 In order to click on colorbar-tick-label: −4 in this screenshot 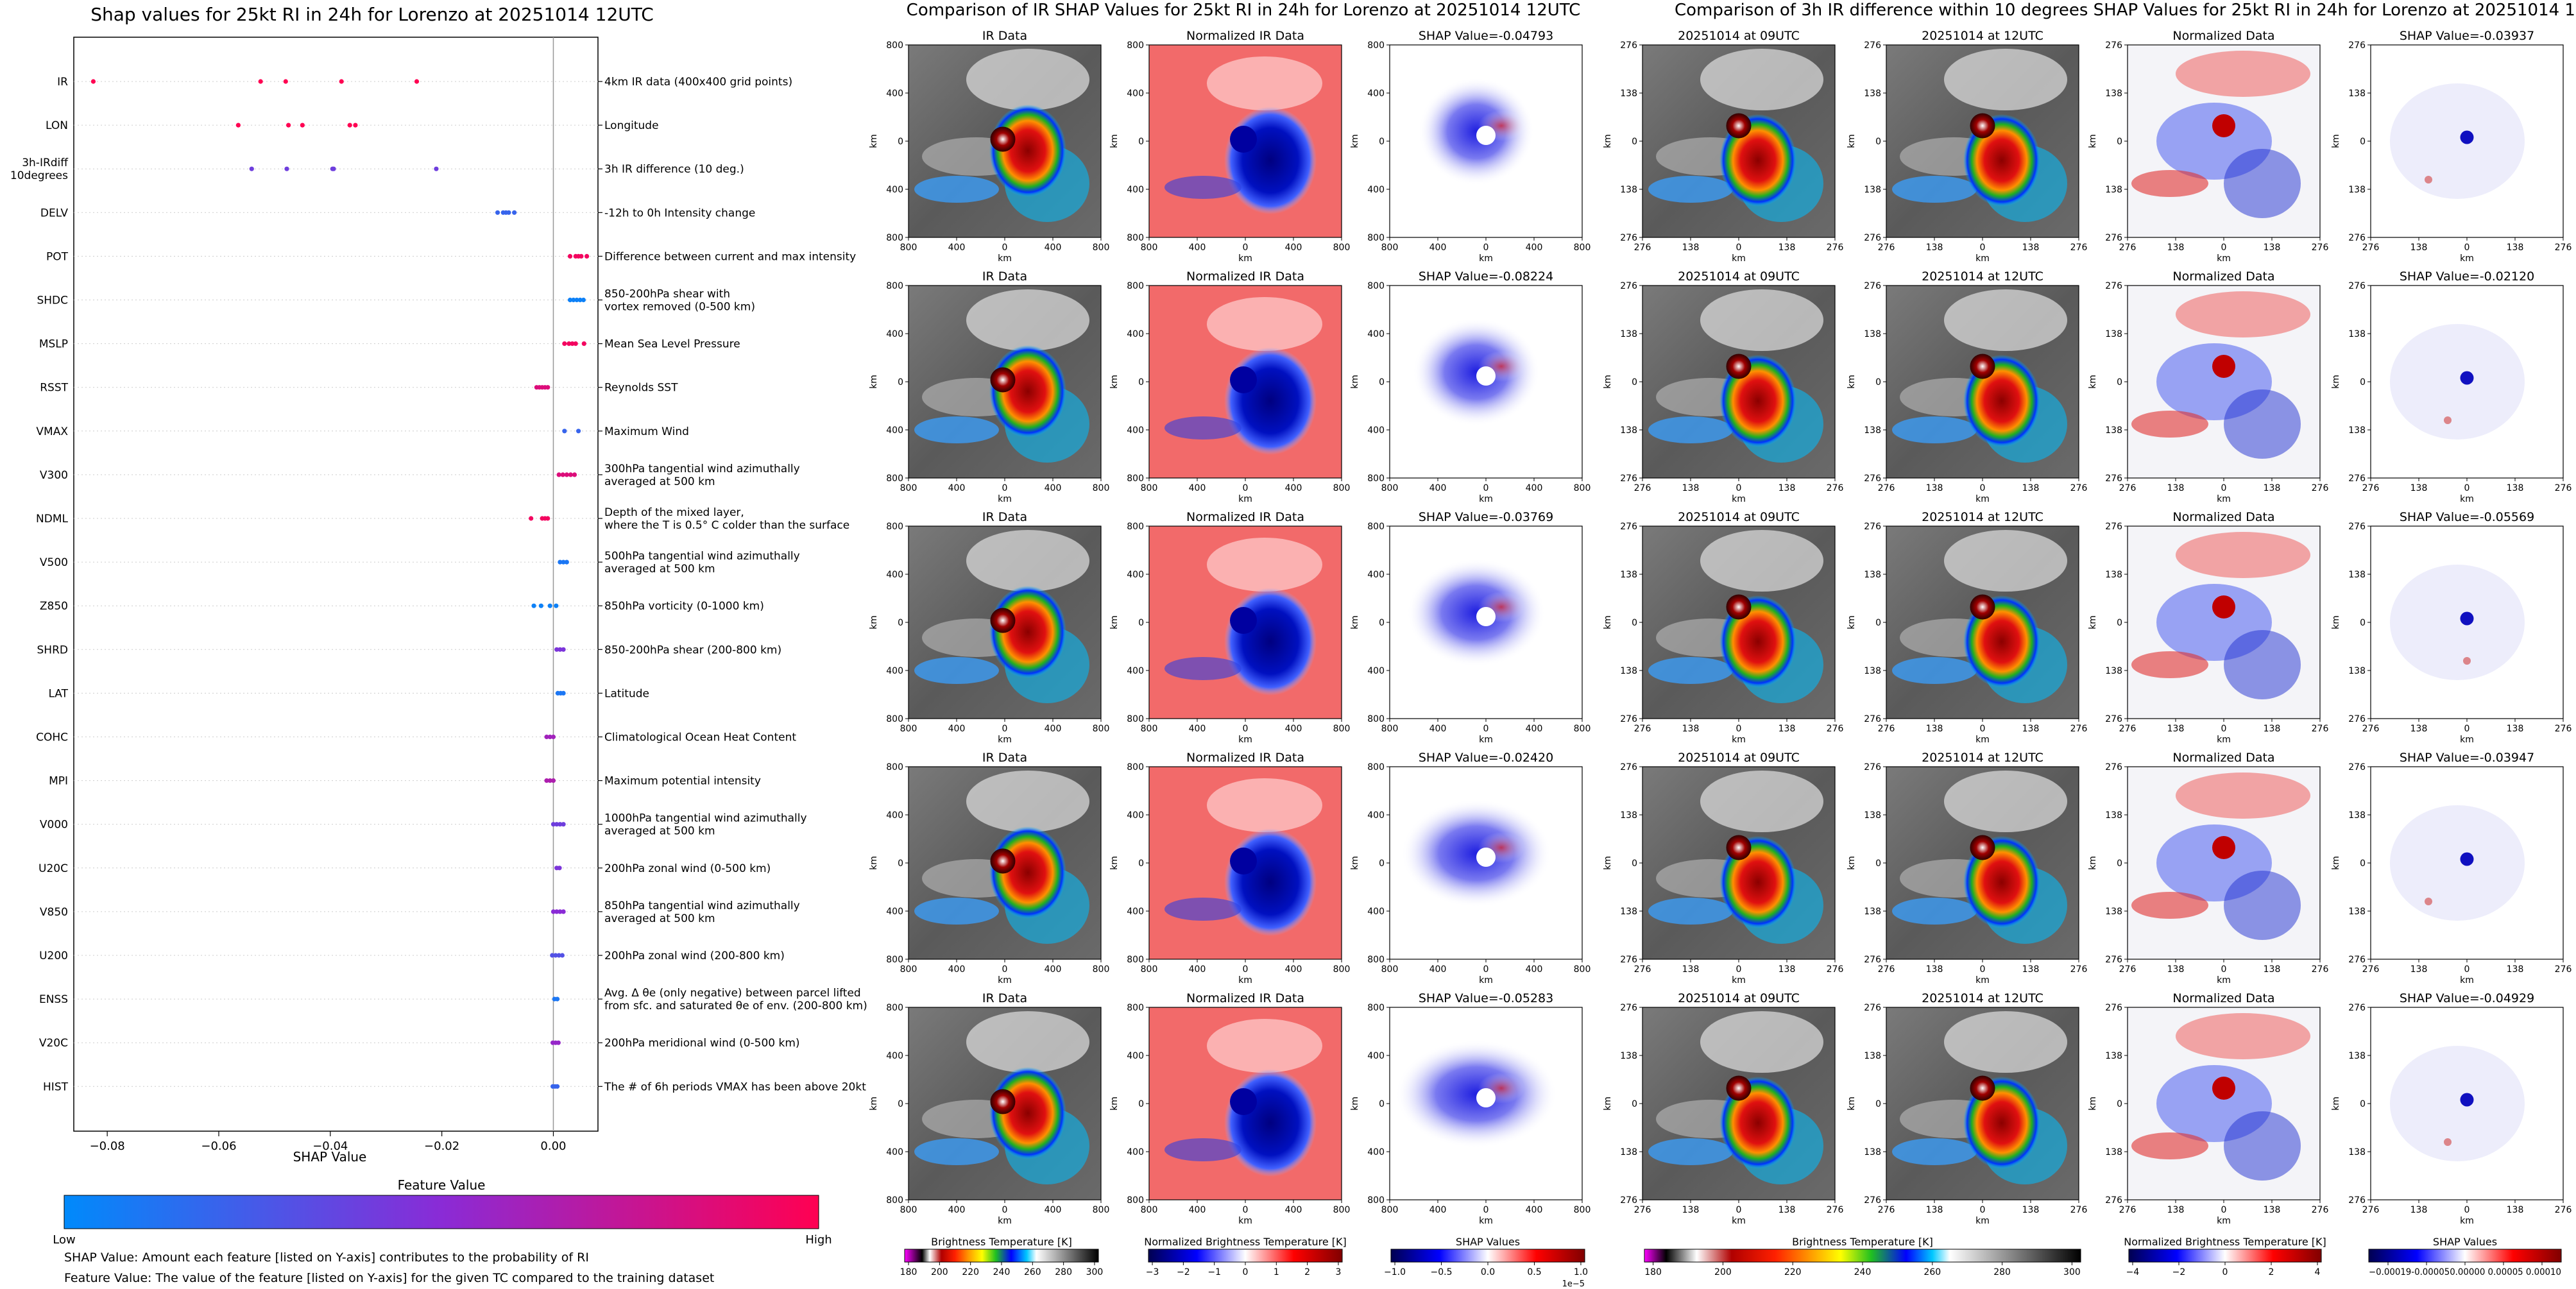, I will do `click(2133, 1272)`.